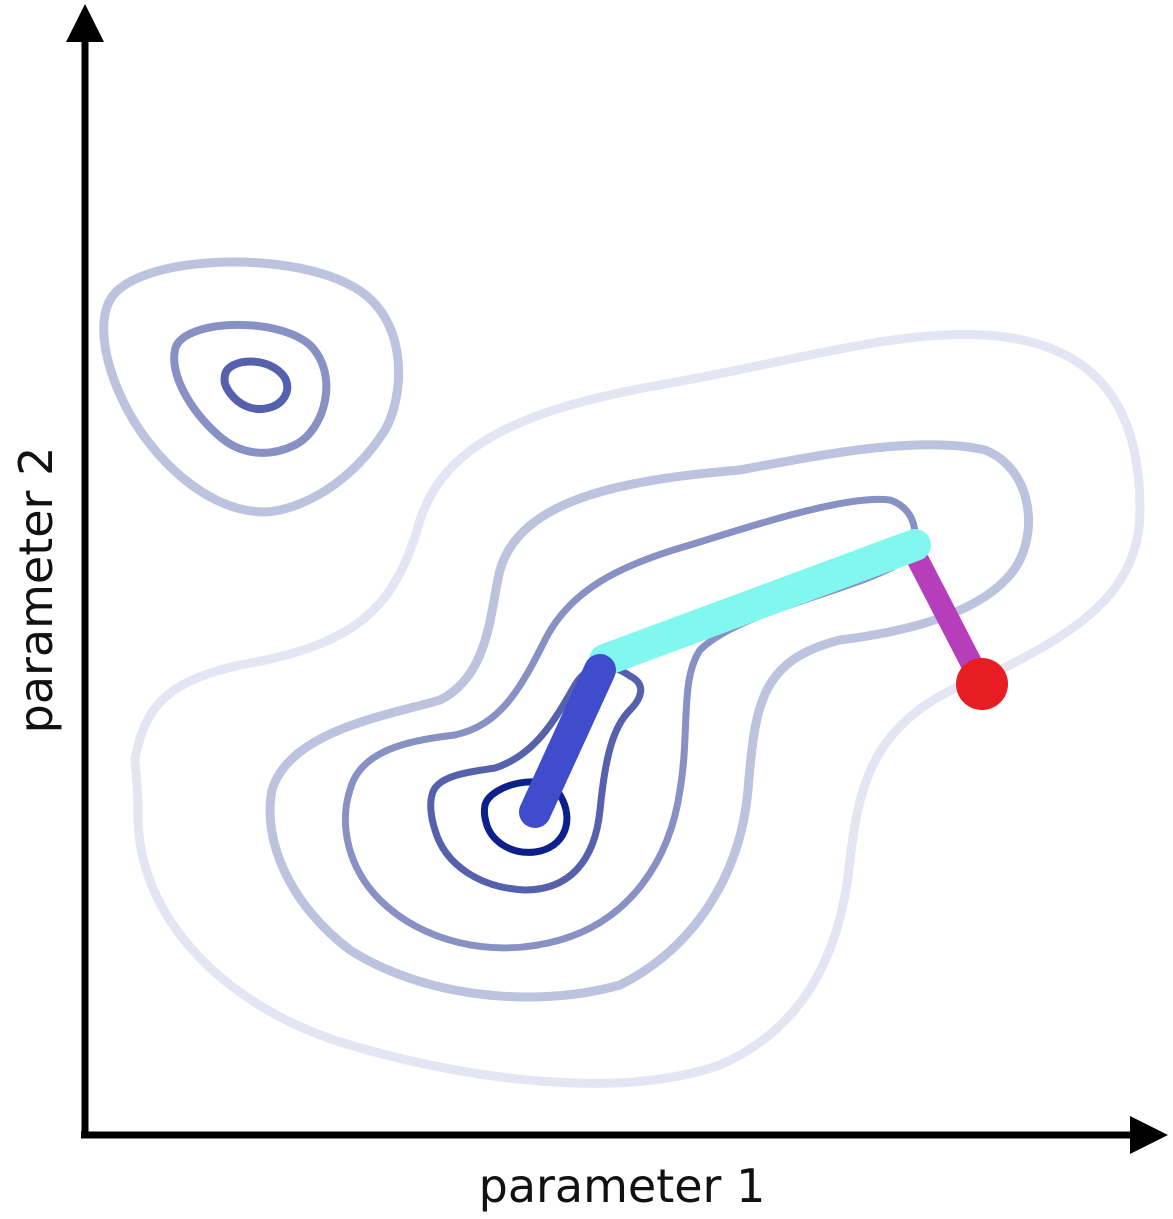 This screenshot has height=1219, width=1173. Describe the element at coordinates (36, 590) in the screenshot. I see `y-axis-label: parameter 2` at that location.